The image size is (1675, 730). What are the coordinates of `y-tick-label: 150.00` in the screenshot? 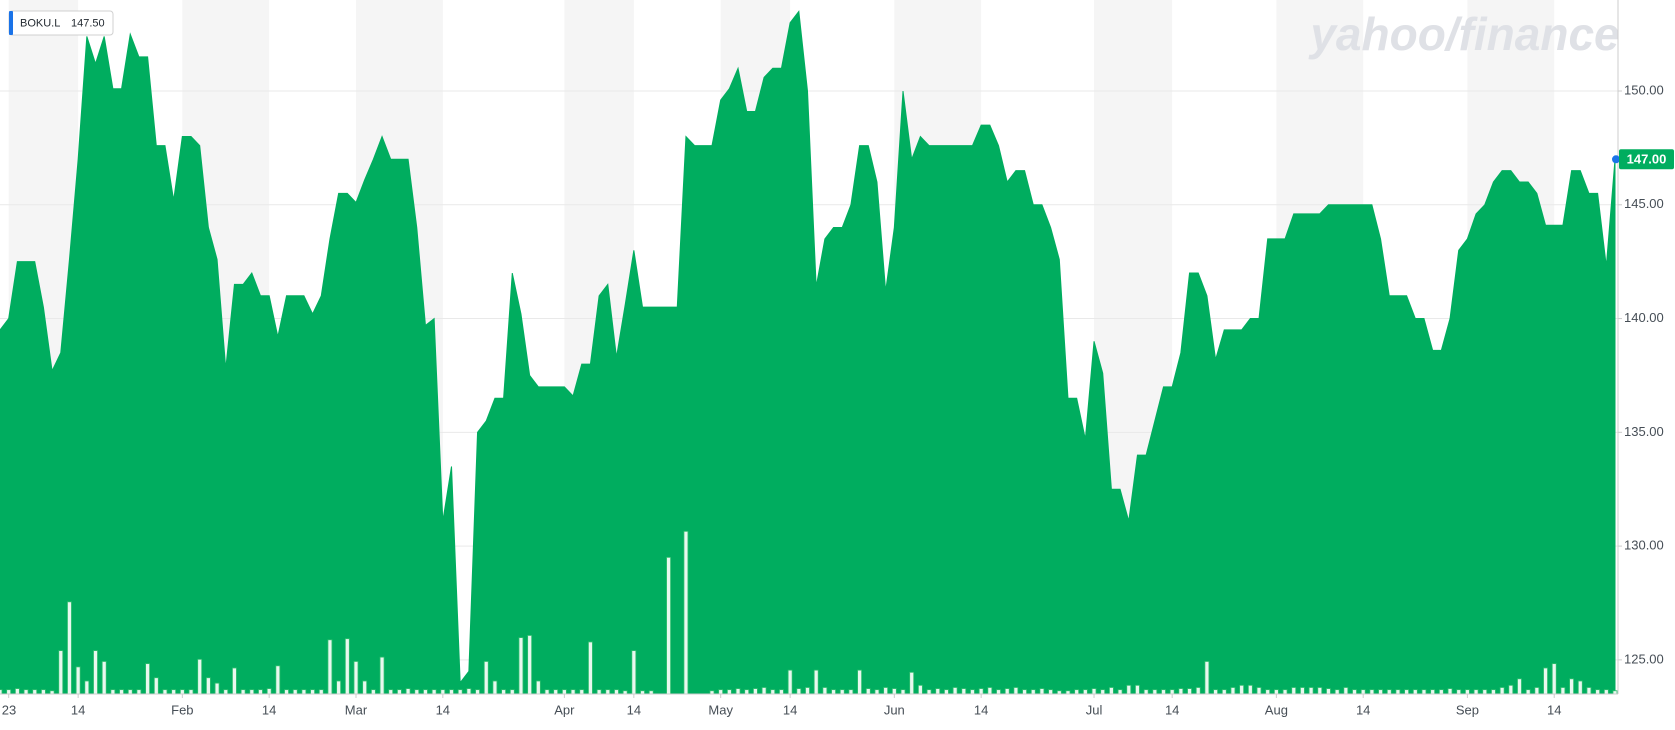 It's located at (1644, 89).